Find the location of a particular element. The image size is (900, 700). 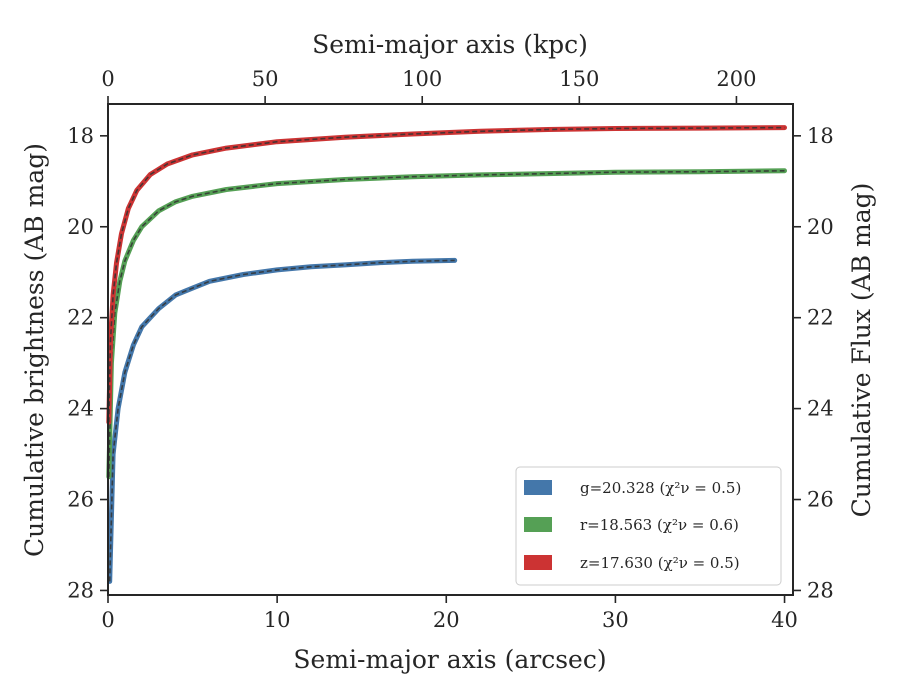

legend-label-g: g=20.328 (χ²ν = 0.5) is located at coordinates (660, 488).